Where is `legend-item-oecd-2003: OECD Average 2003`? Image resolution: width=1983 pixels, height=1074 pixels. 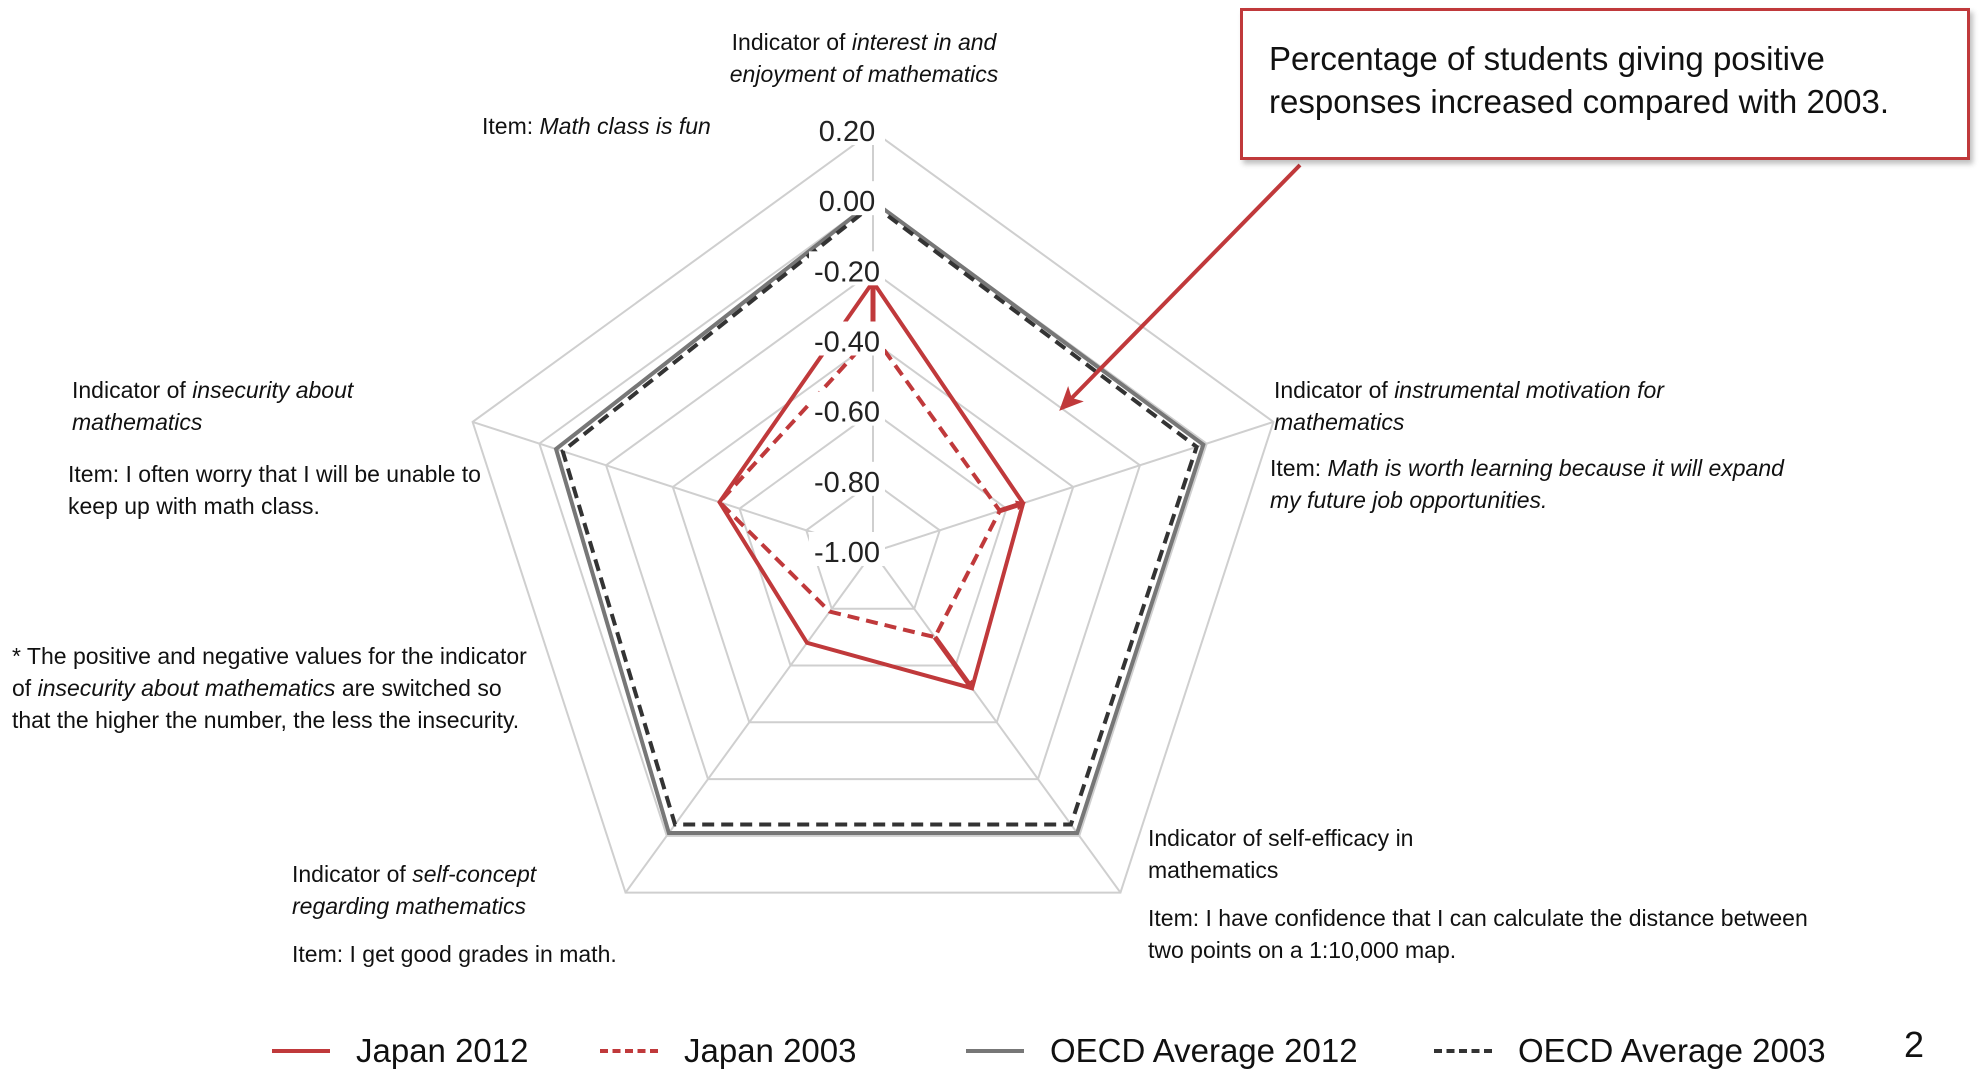
legend-item-oecd-2003: OECD Average 2003 is located at coordinates (1630, 1051).